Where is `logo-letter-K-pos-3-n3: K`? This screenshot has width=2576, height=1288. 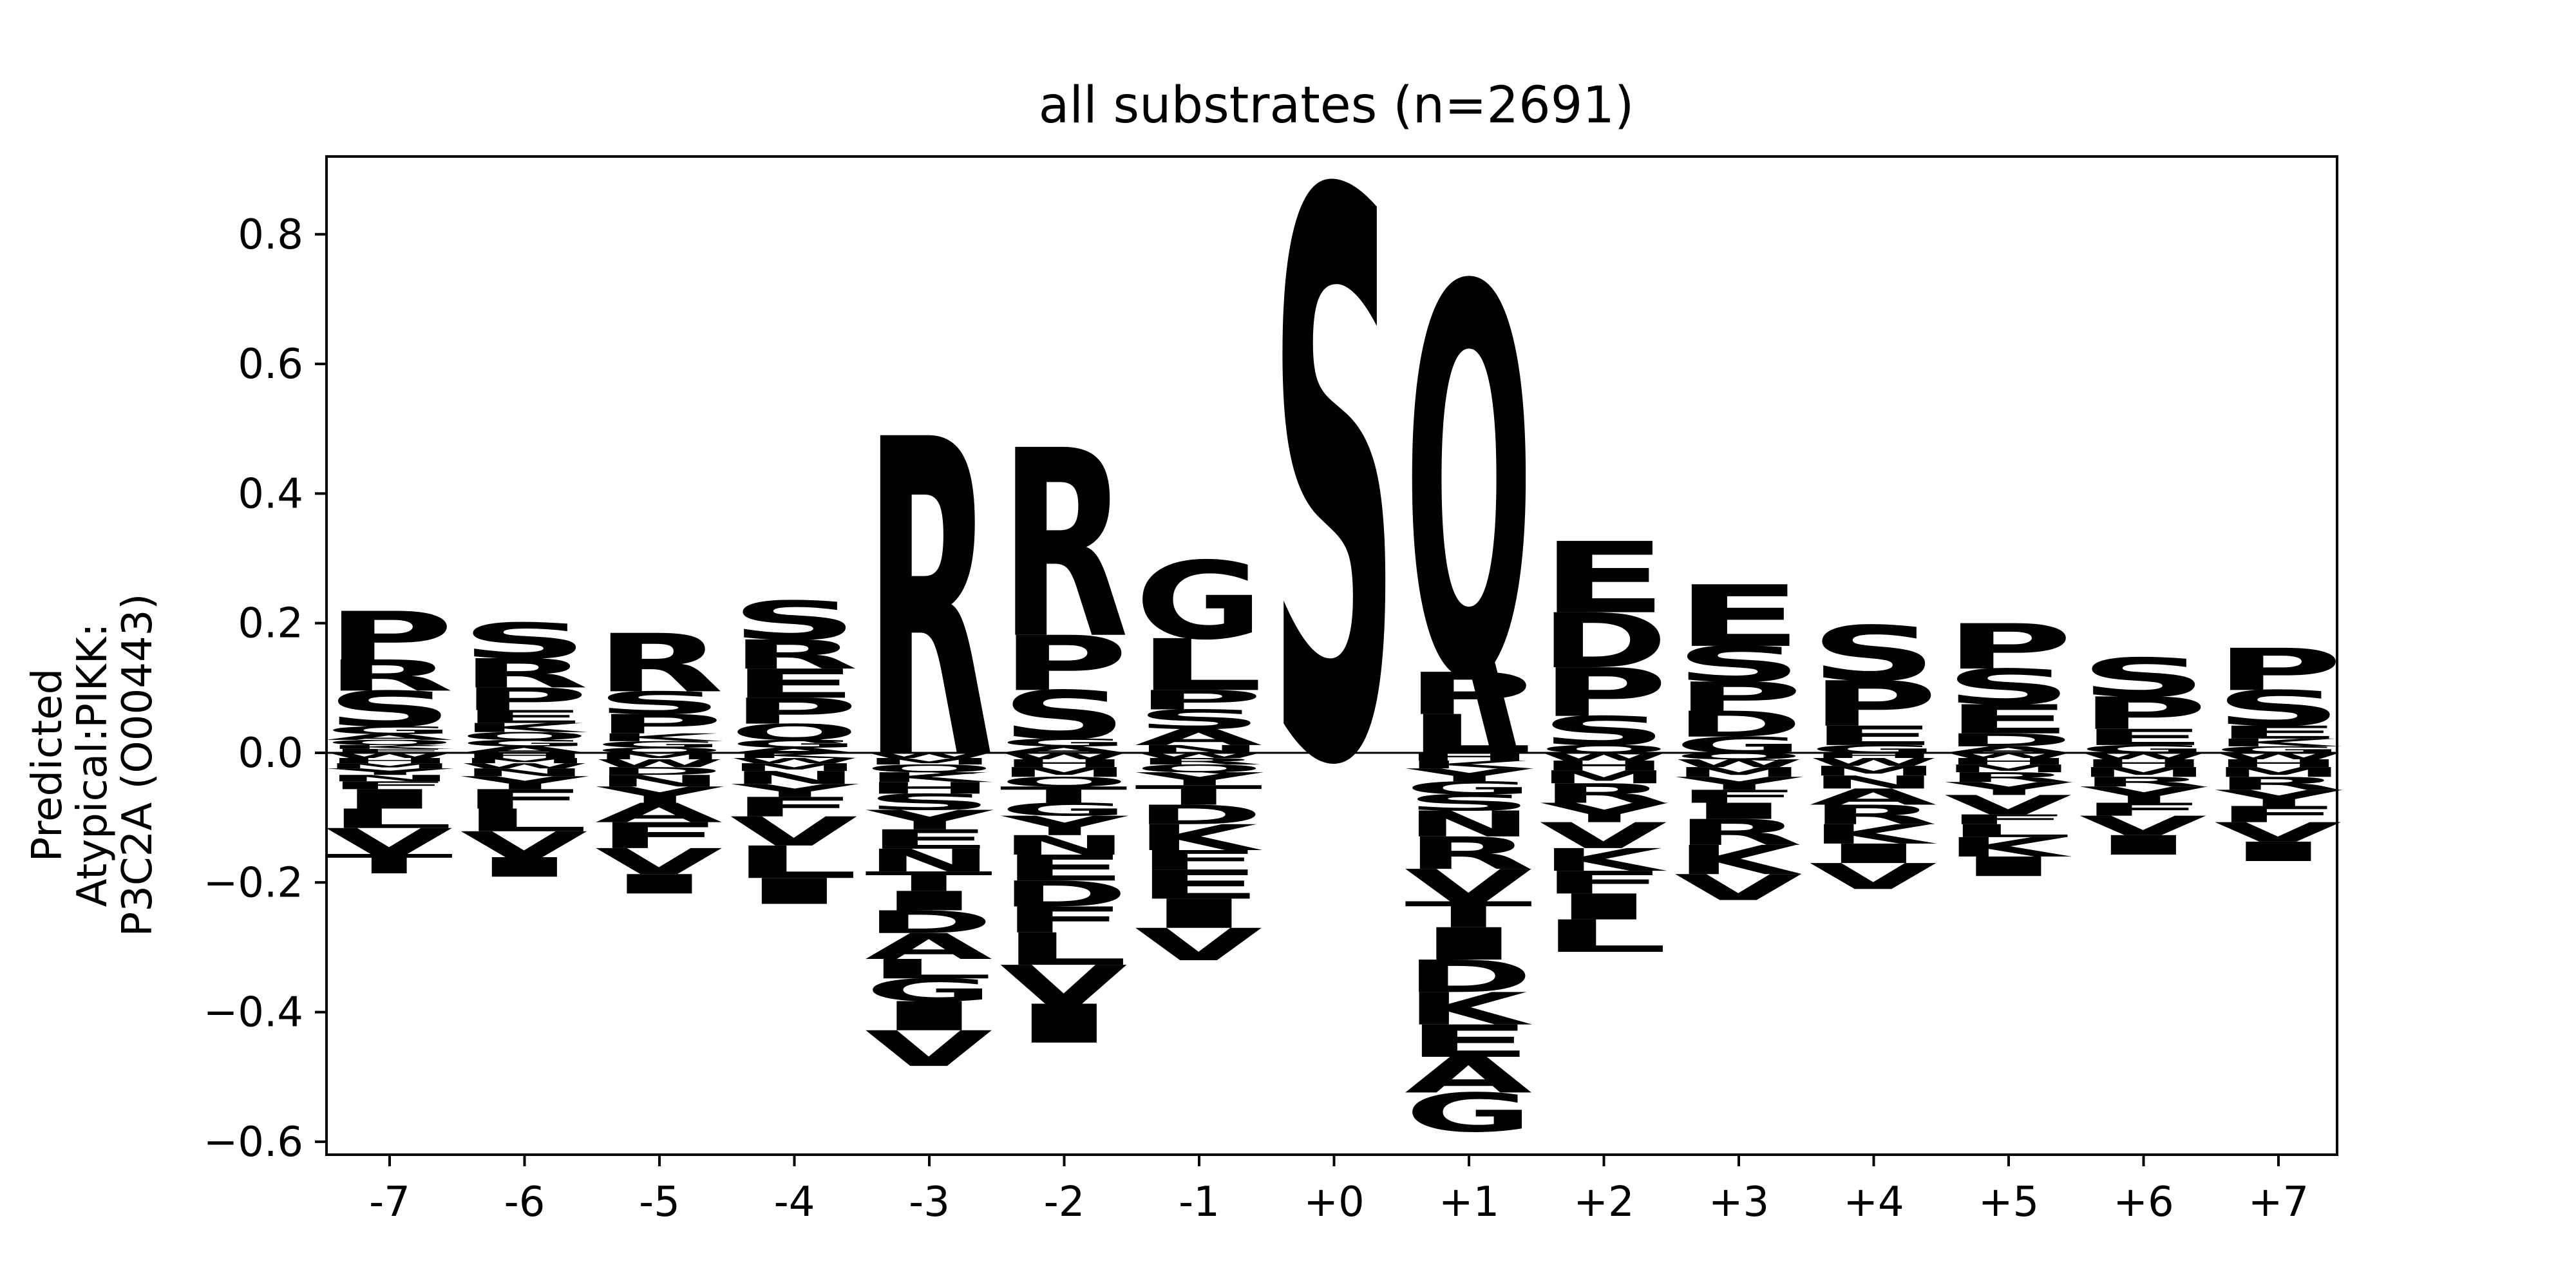 logo-letter-K-pos-3-n3: K is located at coordinates (929, 778).